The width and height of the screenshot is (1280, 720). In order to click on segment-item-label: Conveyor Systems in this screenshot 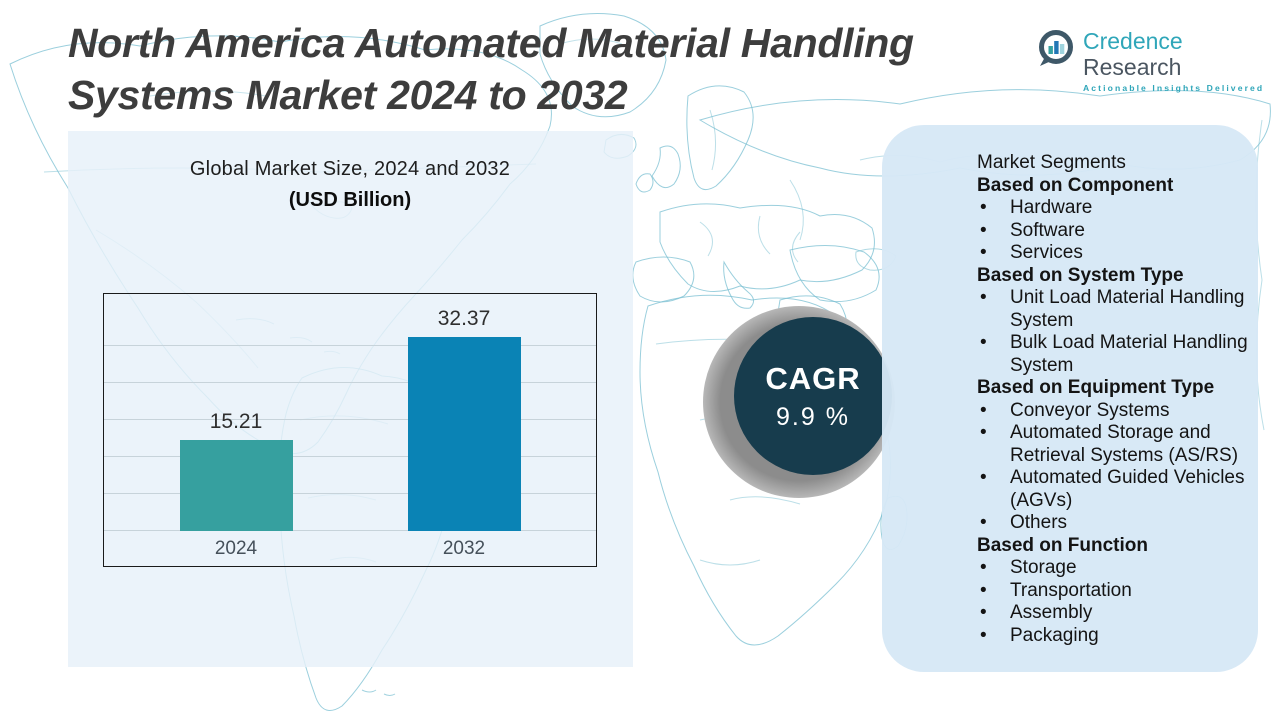, I will do `click(1090, 410)`.